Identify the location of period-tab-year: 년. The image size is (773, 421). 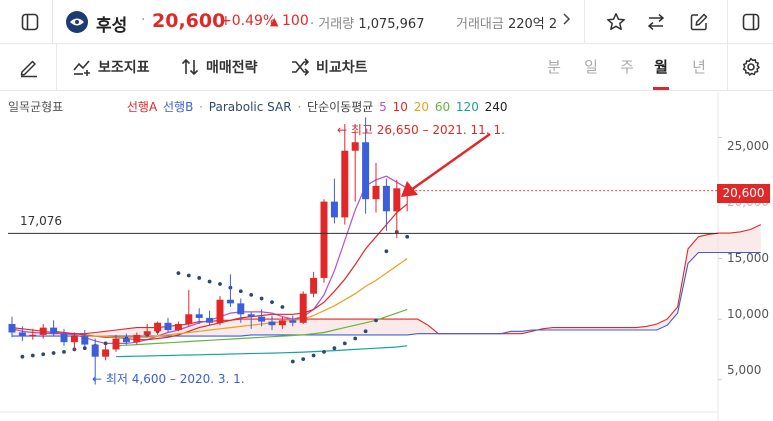
(699, 67).